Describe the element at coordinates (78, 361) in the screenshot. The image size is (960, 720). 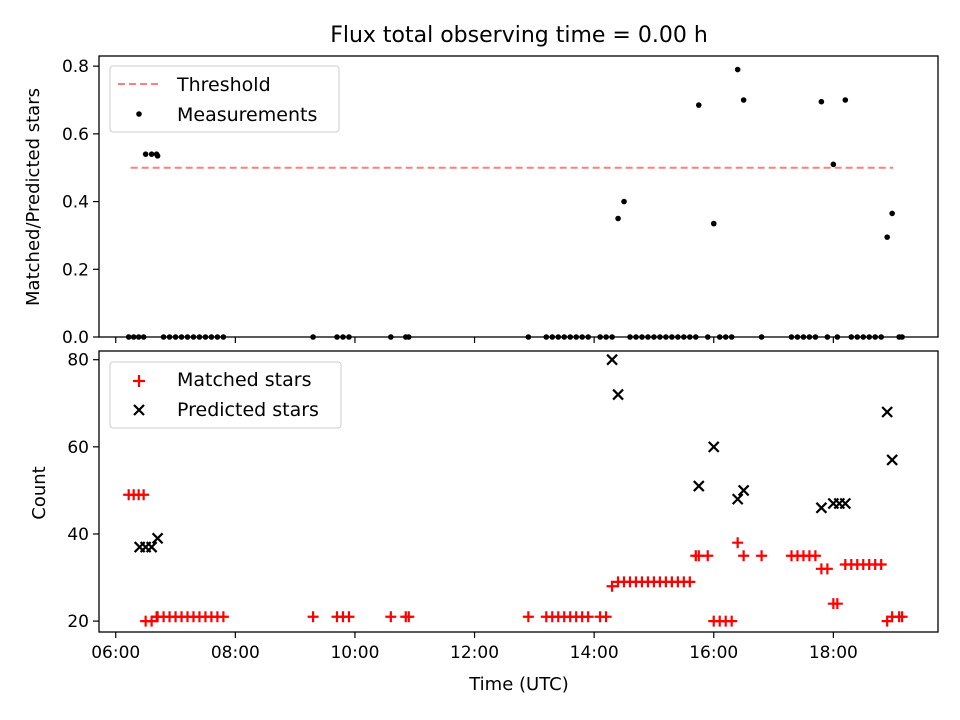
I see `y-tick-label: 80` at that location.